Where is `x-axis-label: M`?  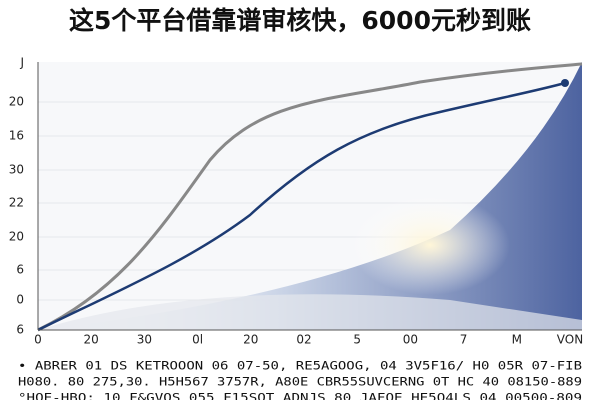
x-axis-label: M is located at coordinates (517, 340).